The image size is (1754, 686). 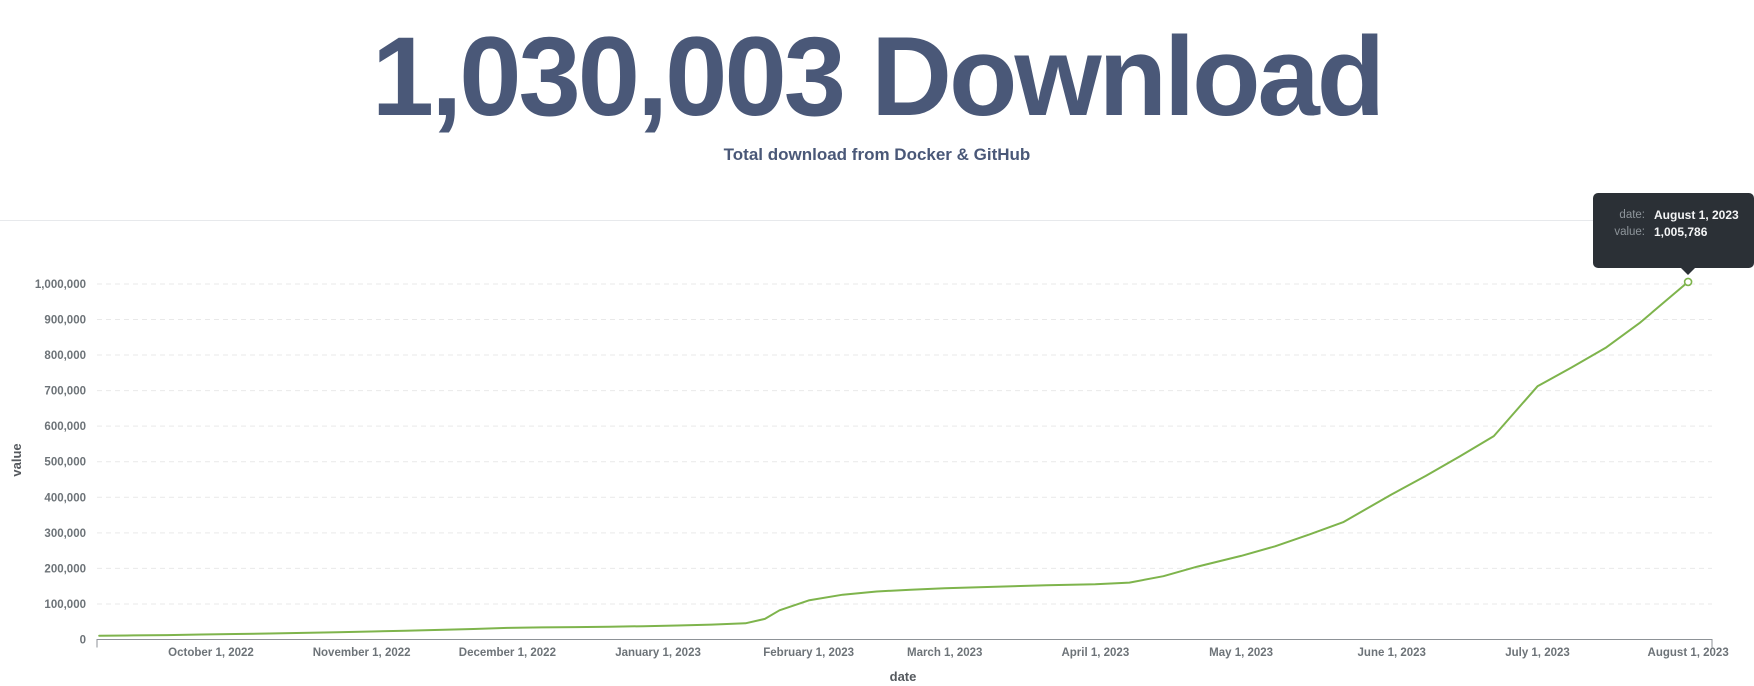 I want to click on x-tick-label: April 1, 2023, so click(x=1095, y=653).